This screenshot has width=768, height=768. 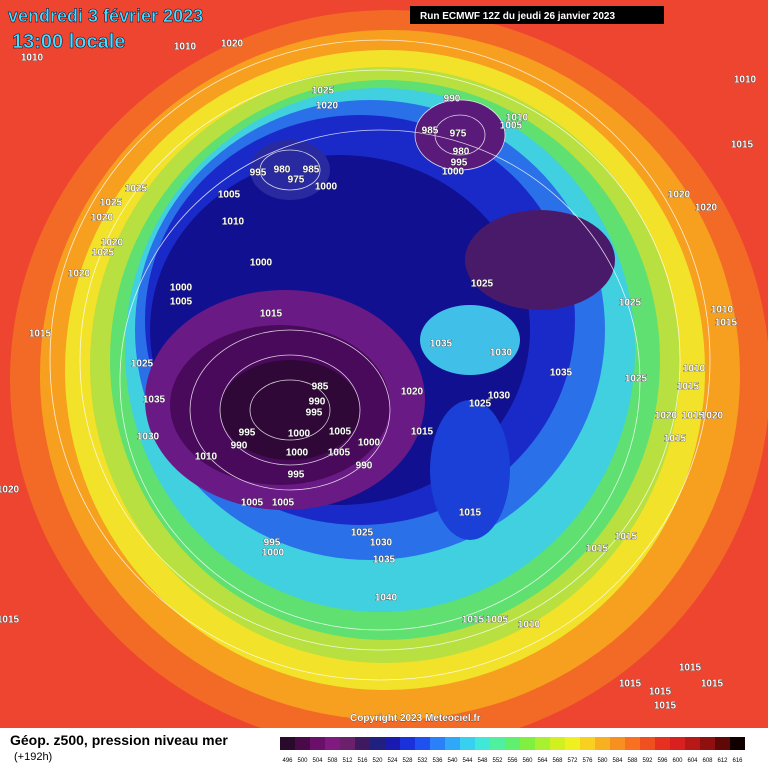 What do you see at coordinates (587, 761) in the screenshot?
I see `scale-label: 576` at bounding box center [587, 761].